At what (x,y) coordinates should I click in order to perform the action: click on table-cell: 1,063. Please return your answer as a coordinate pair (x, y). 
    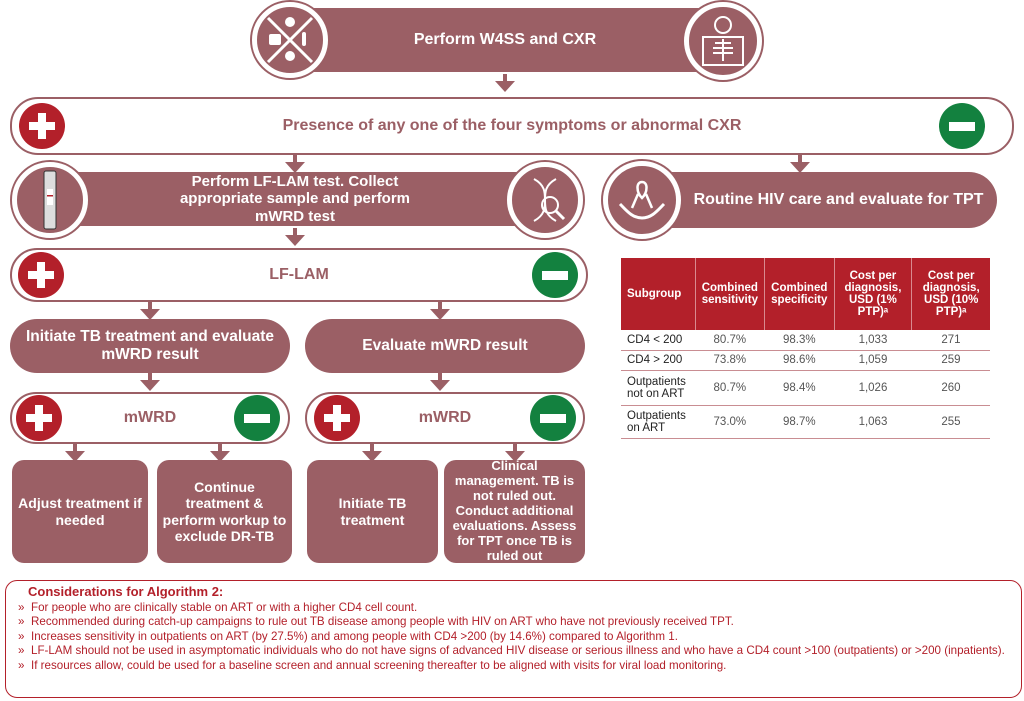
    Looking at the image, I should click on (873, 422).